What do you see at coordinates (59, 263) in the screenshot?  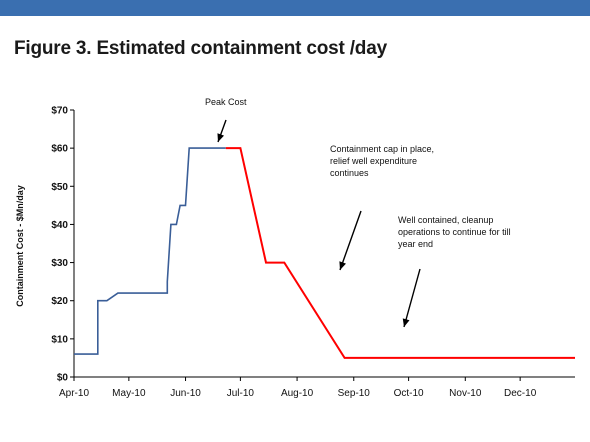 I see `y-tick-label: $30` at bounding box center [59, 263].